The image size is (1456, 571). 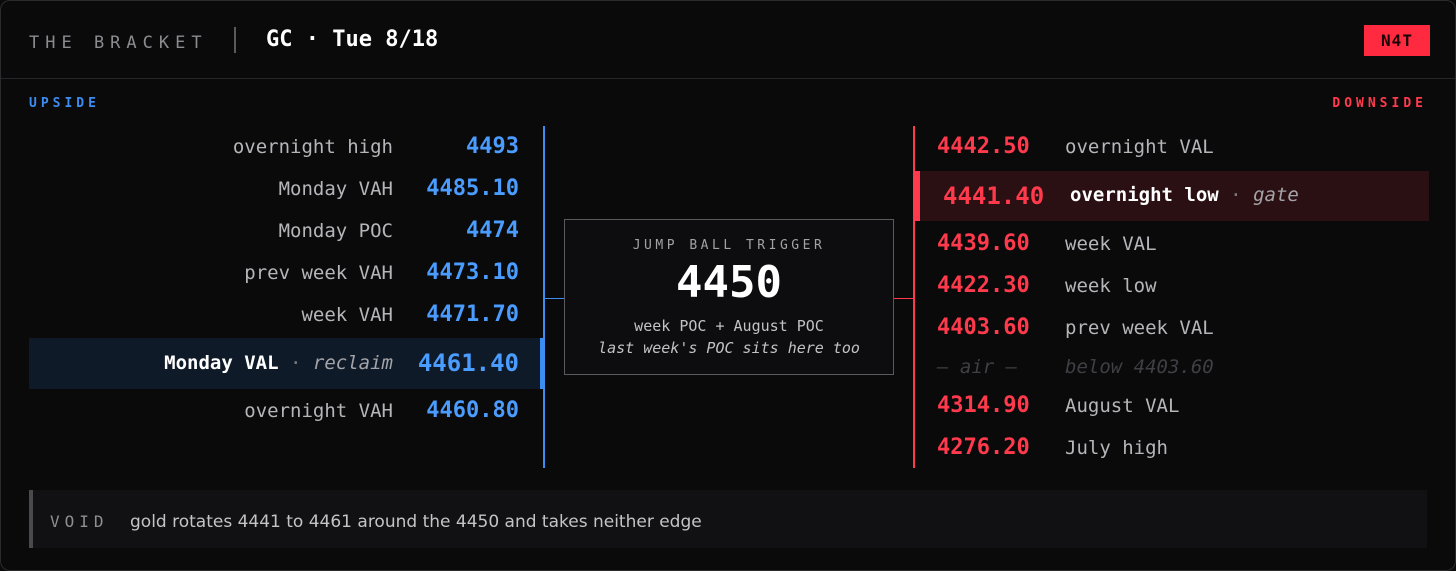 I want to click on level-label: Monday VAL · reclaim, so click(x=278, y=363).